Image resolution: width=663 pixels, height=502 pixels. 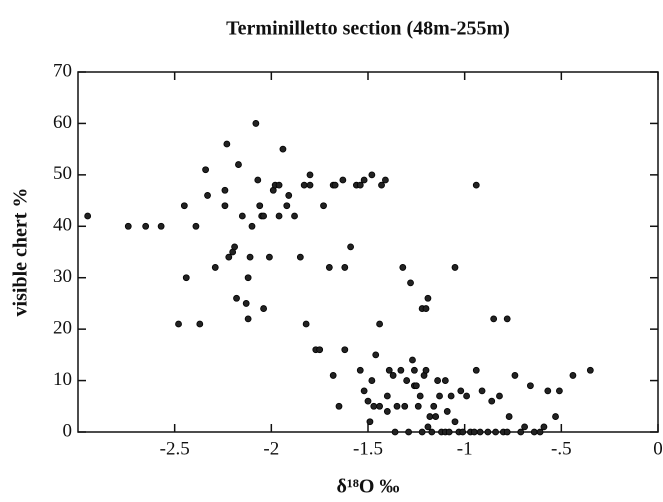 What do you see at coordinates (21, 252) in the screenshot?
I see `y-axis-label: visible chert %` at bounding box center [21, 252].